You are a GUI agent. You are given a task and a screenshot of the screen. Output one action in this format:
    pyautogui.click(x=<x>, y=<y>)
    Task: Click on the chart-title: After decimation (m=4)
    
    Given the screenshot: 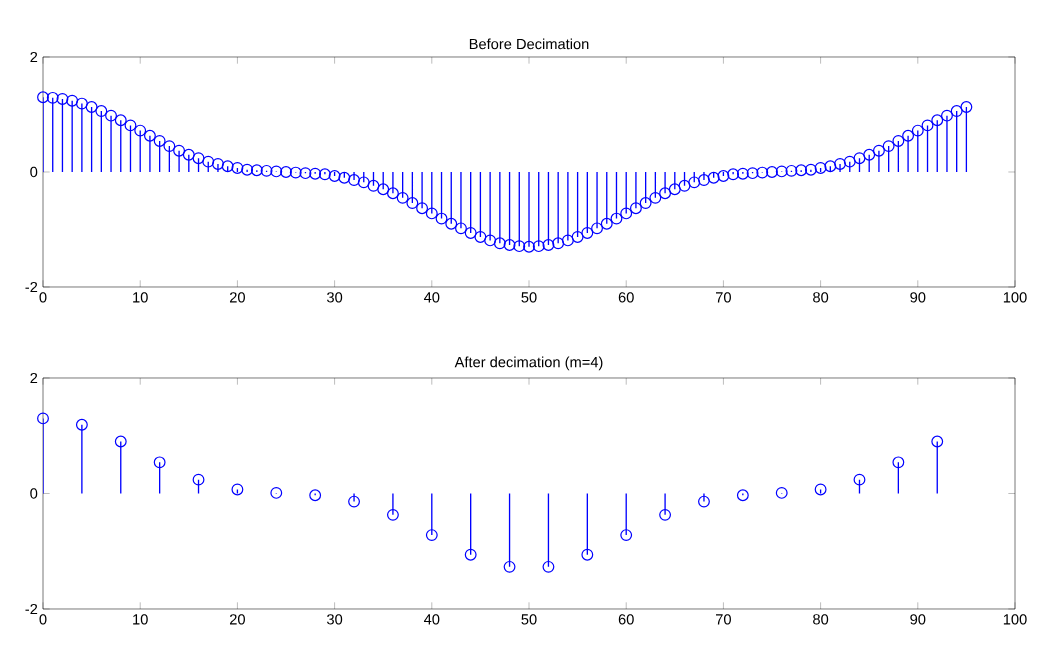 What is the action you would take?
    pyautogui.click(x=528, y=363)
    